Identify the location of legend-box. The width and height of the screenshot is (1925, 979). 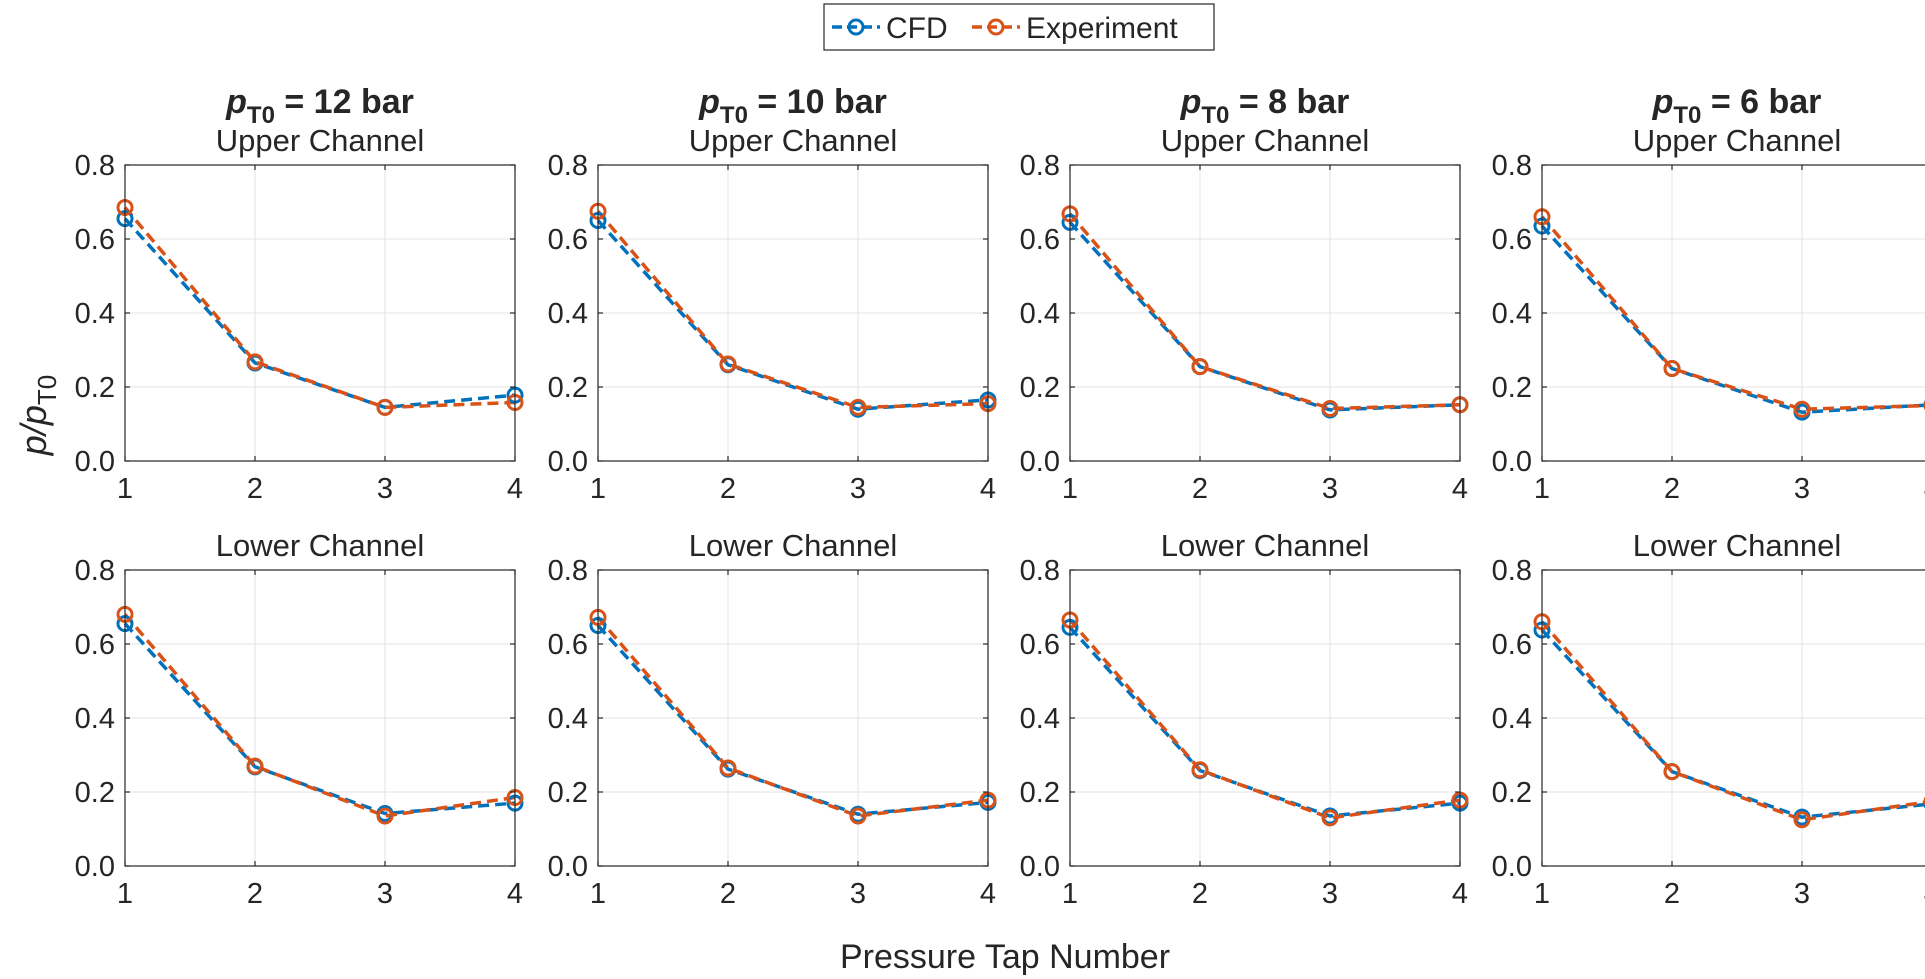
(1019, 27).